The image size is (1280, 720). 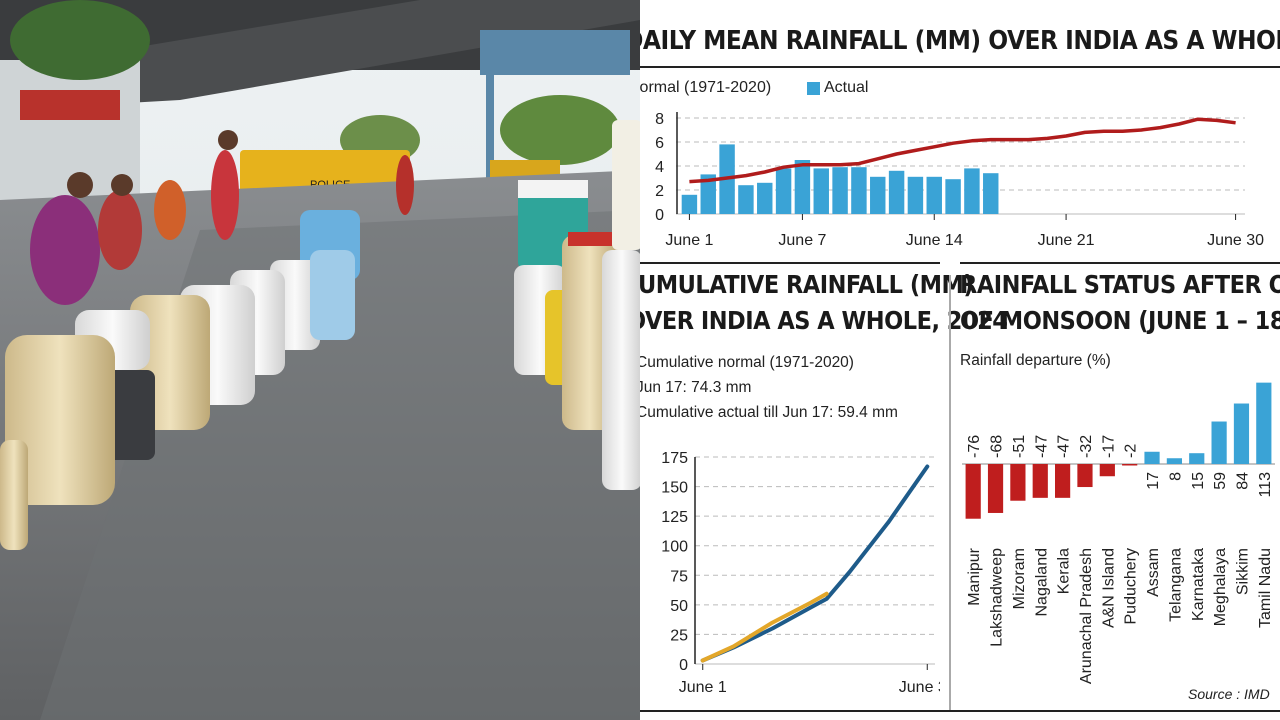 What do you see at coordinates (1229, 694) in the screenshot?
I see `source-note: Source : IMD` at bounding box center [1229, 694].